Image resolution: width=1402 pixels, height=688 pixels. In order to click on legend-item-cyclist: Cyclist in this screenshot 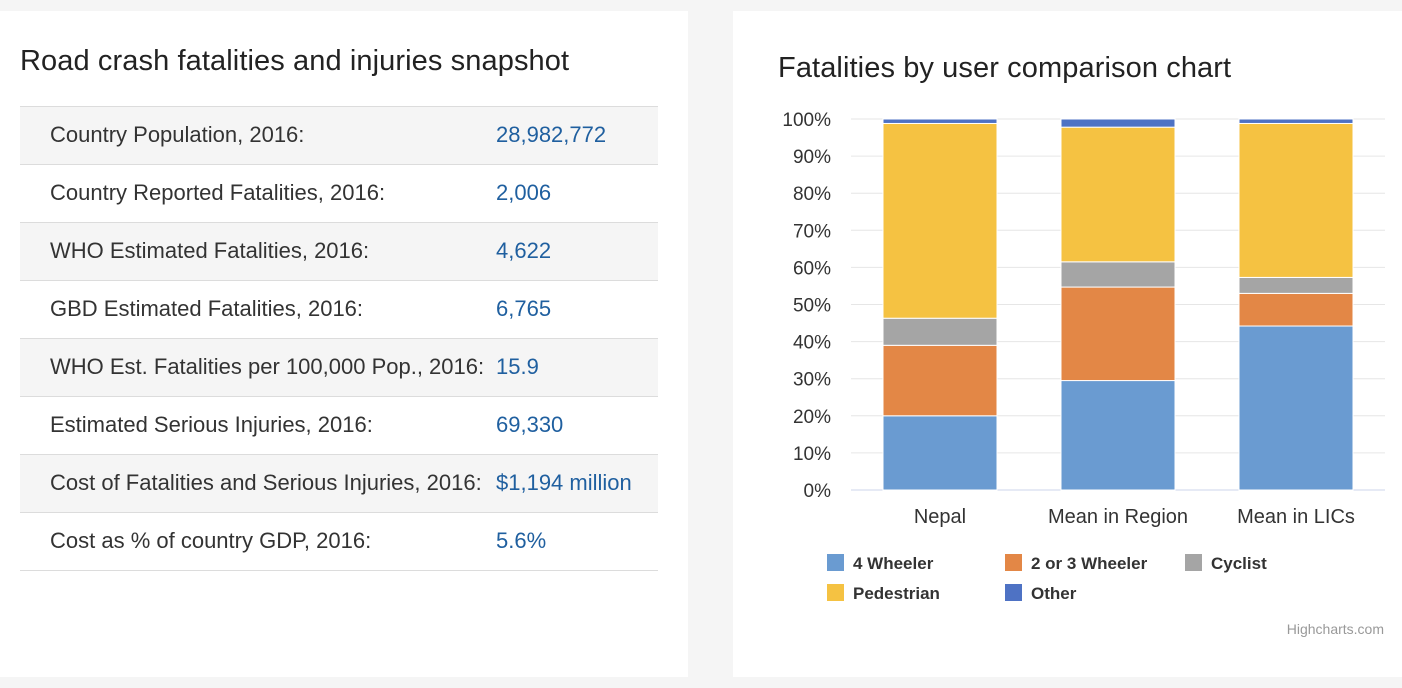, I will do `click(1226, 563)`.